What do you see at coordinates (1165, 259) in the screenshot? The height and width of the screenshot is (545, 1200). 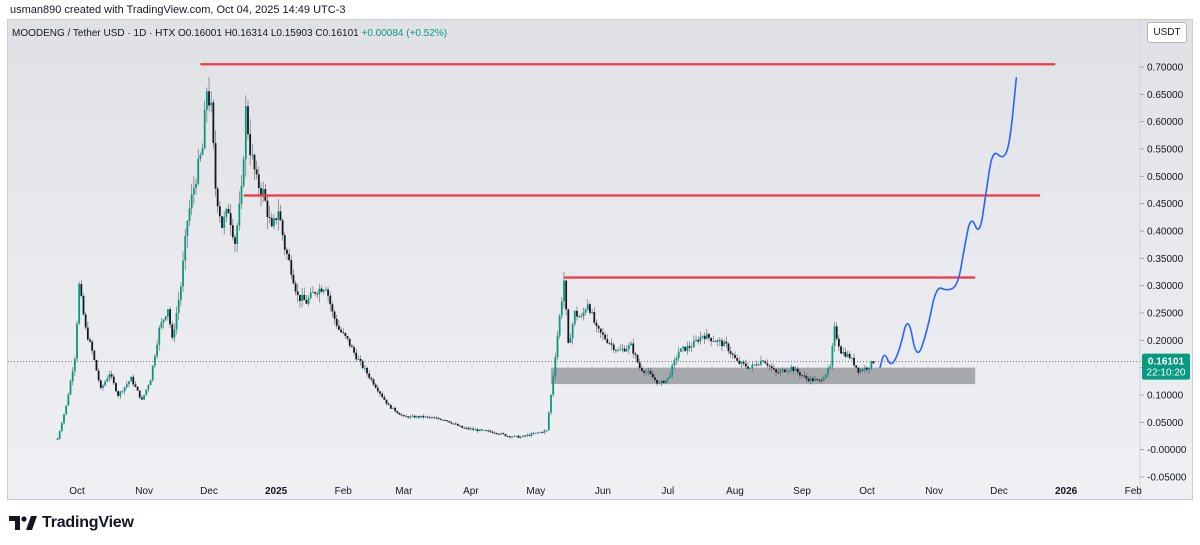 I see `y-tick-label: 0.35000` at bounding box center [1165, 259].